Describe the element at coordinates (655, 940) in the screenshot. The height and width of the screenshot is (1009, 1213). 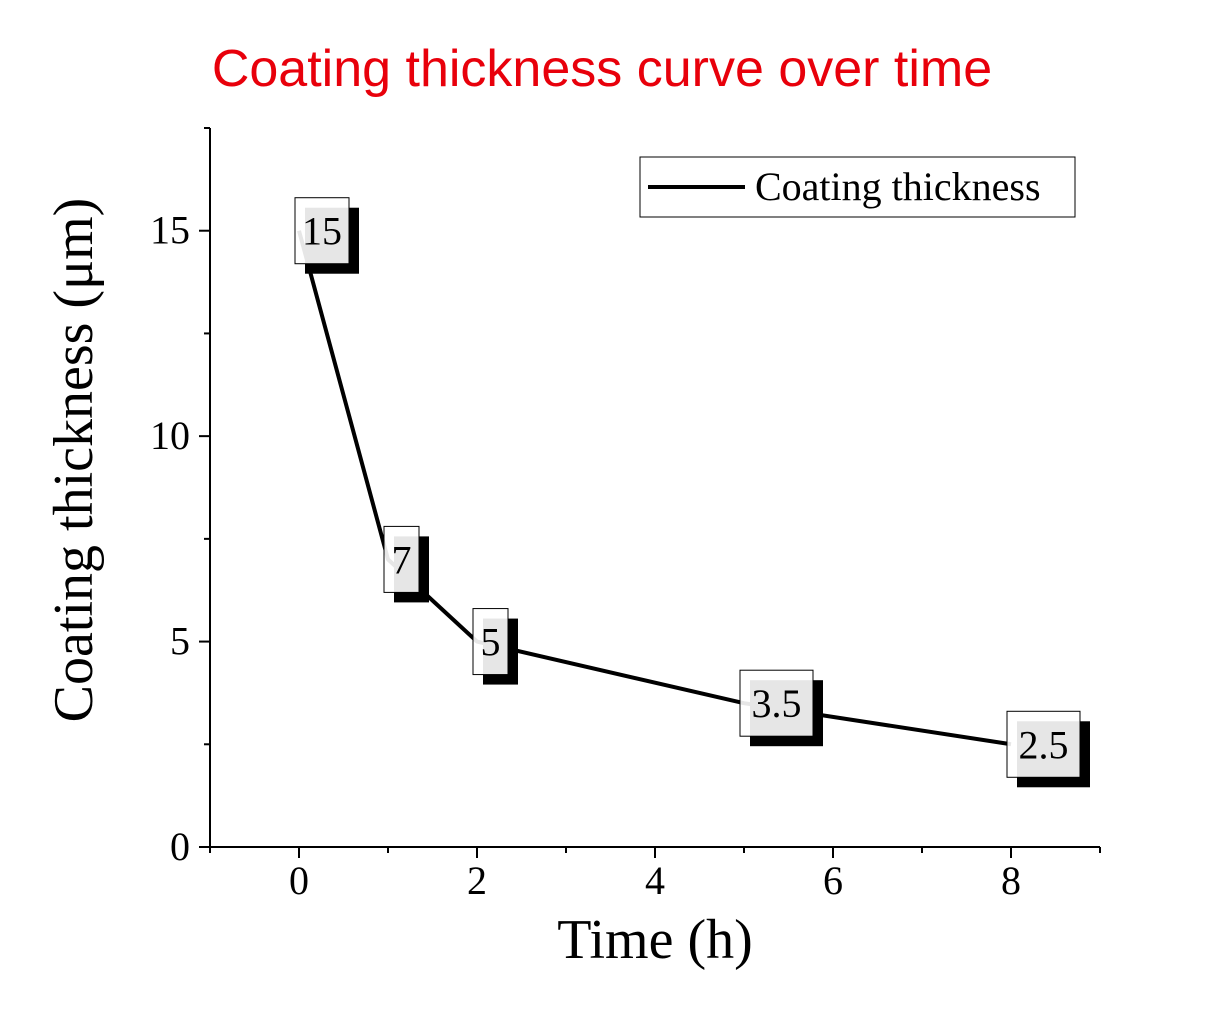
I see `x-axis-label: Time (h)` at that location.